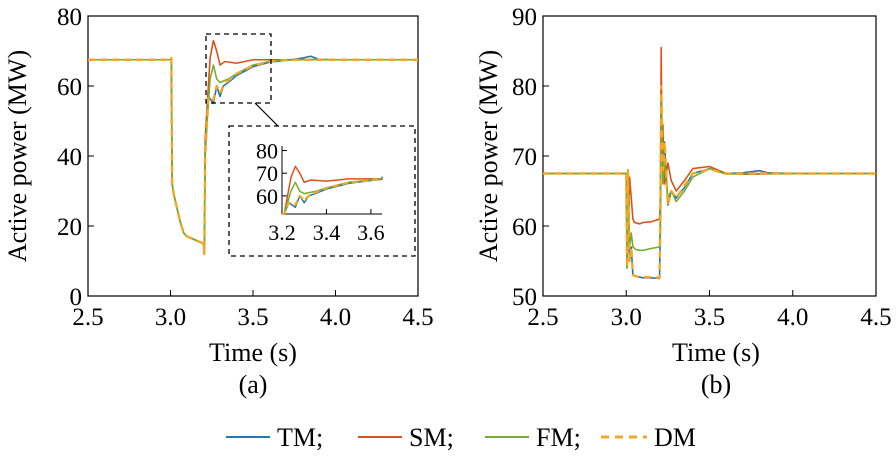  What do you see at coordinates (524, 227) in the screenshot?
I see `y-tick-label-b: 60` at bounding box center [524, 227].